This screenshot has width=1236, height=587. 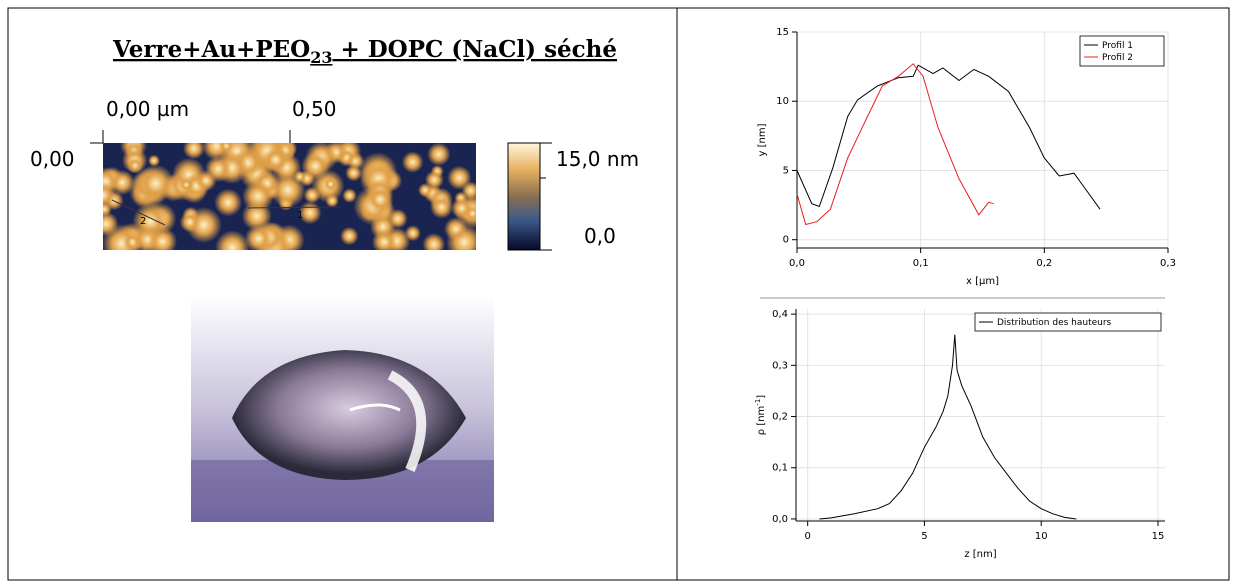 I want to click on title-main: Verre+Au+PEO, so click(x=211, y=49).